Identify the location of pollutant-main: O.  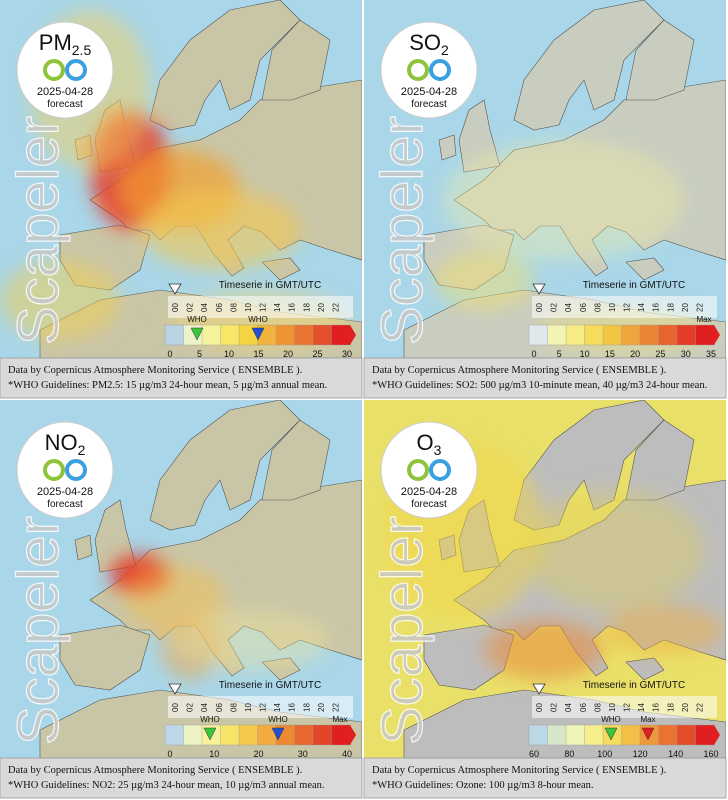
(425, 442).